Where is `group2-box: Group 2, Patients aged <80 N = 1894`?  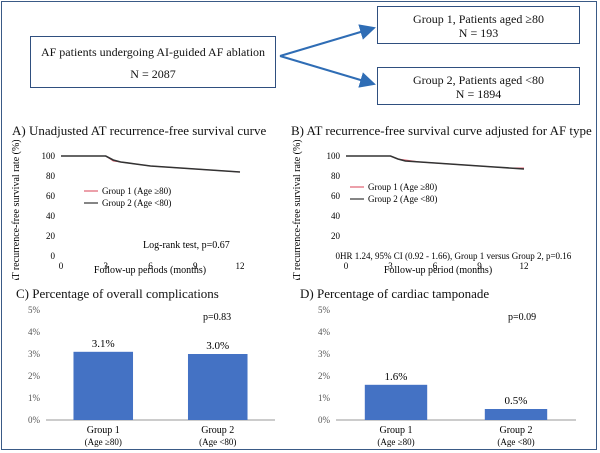 group2-box: Group 2, Patients aged <80 N = 1894 is located at coordinates (478, 86).